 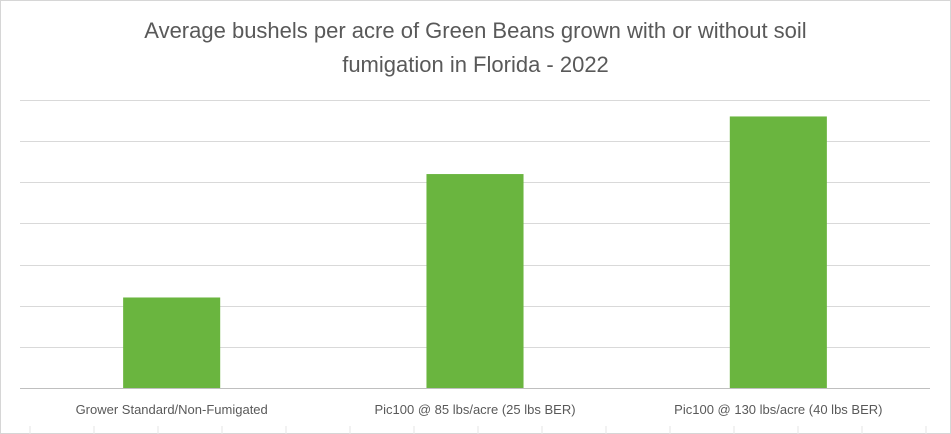 I want to click on chart-title-line-2: fumigation in Florida - 2022, so click(x=475, y=64).